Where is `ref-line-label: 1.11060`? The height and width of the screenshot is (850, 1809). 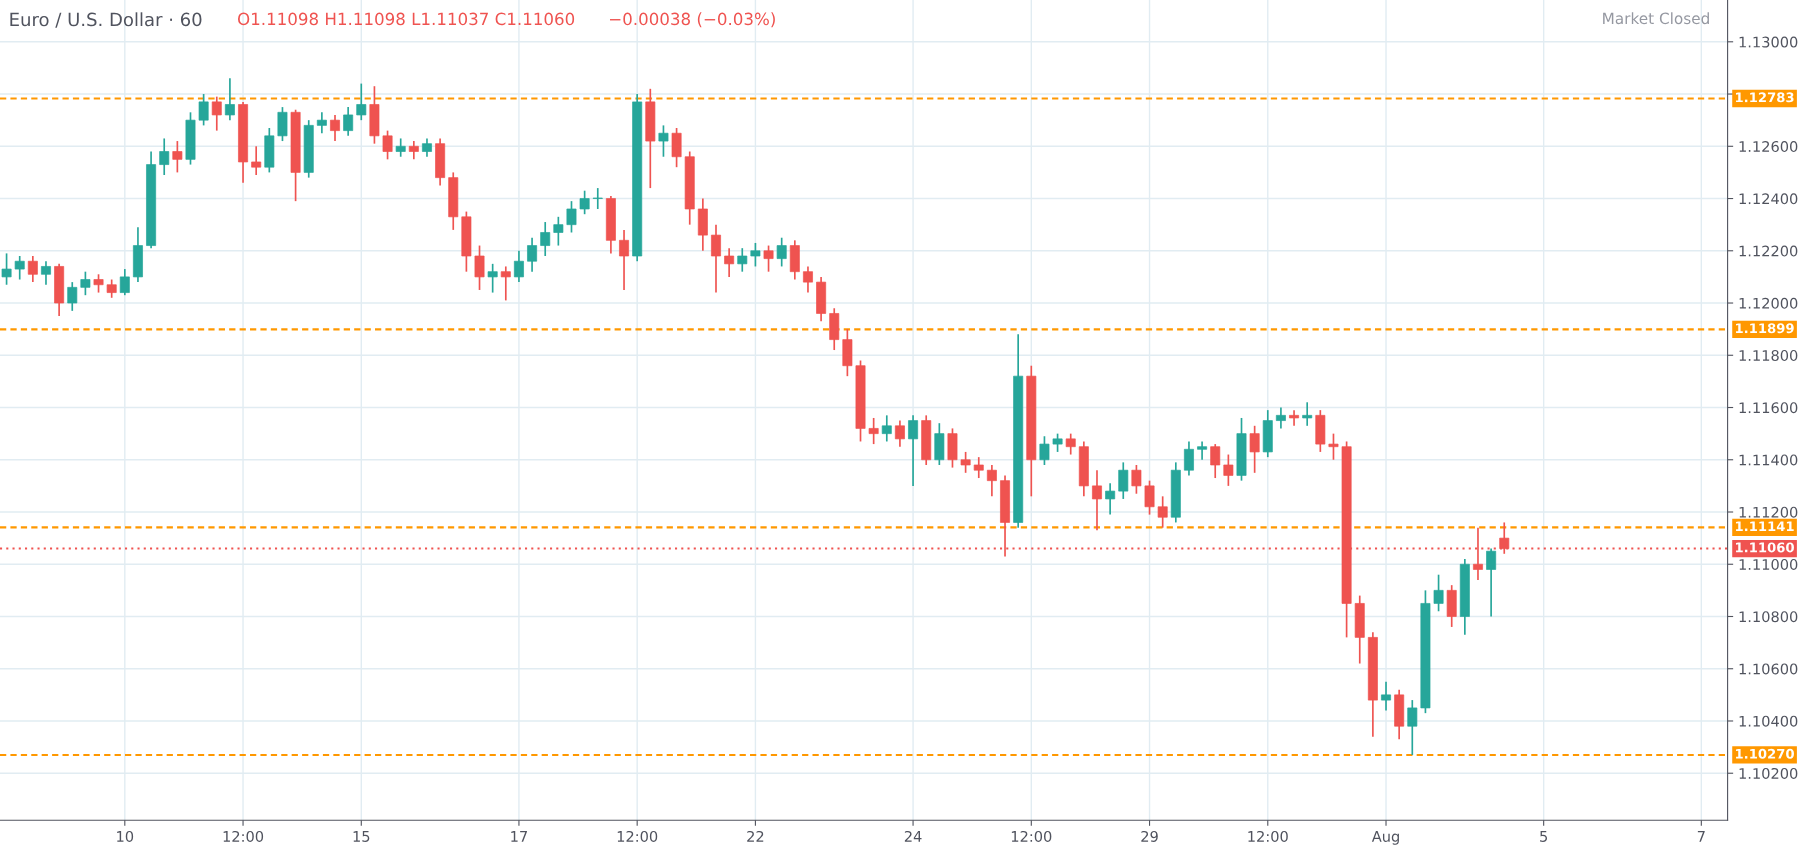
ref-line-label: 1.11060 is located at coordinates (1764, 547).